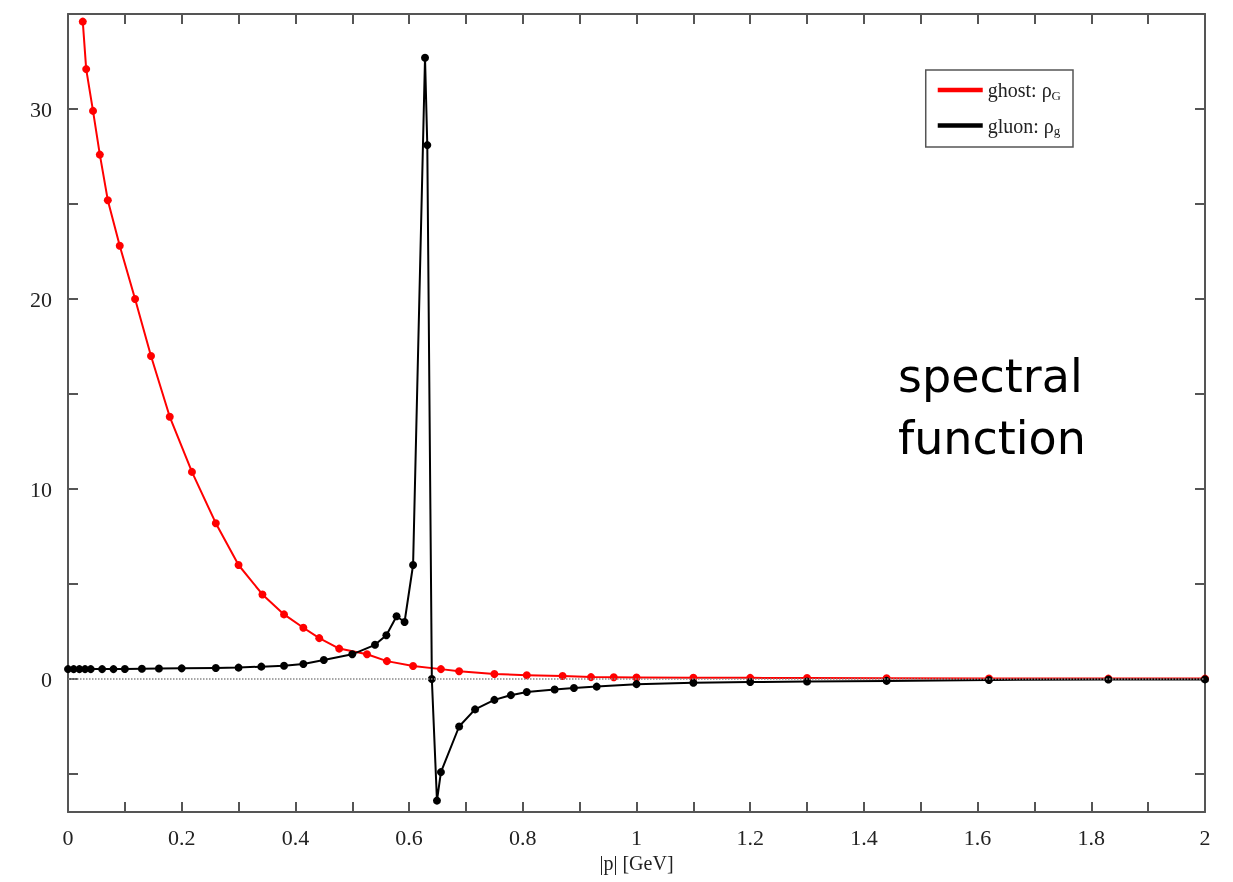  What do you see at coordinates (41, 109) in the screenshot?
I see `y-tick-label: 30` at bounding box center [41, 109].